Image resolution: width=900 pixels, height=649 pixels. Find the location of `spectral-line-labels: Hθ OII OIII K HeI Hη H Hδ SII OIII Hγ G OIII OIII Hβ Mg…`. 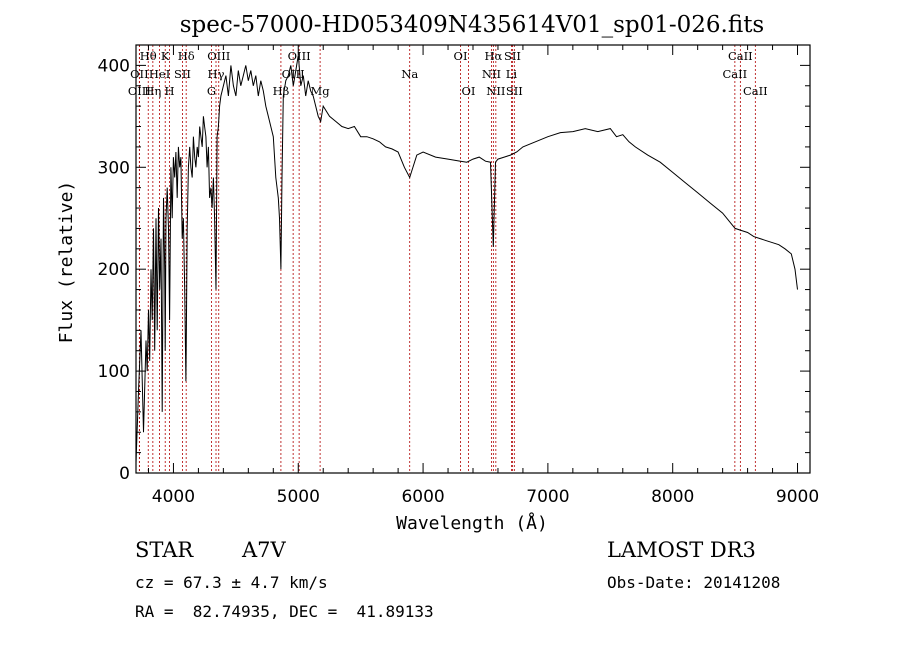

spectral-line-labels: Hθ OII OIII K HeI Hη H Hδ SII OIII Hγ G OIII OIII Hβ Mg… is located at coordinates (448, 73).